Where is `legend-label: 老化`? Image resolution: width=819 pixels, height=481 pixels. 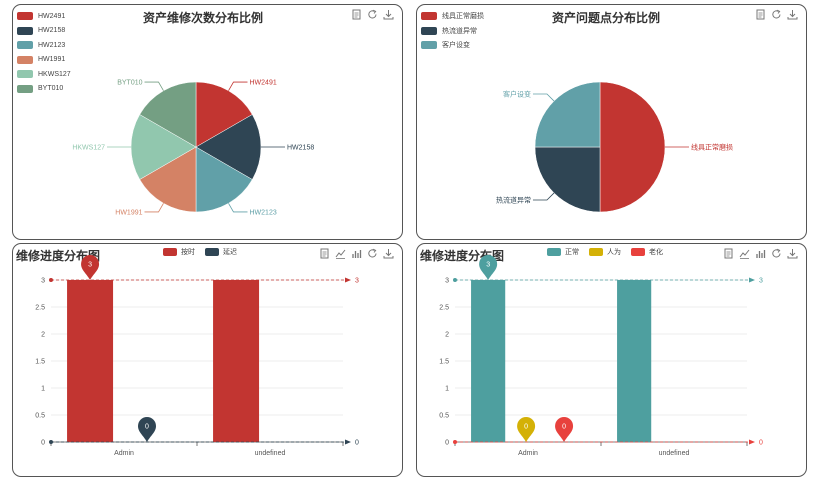
legend-label: 老化 is located at coordinates (656, 252).